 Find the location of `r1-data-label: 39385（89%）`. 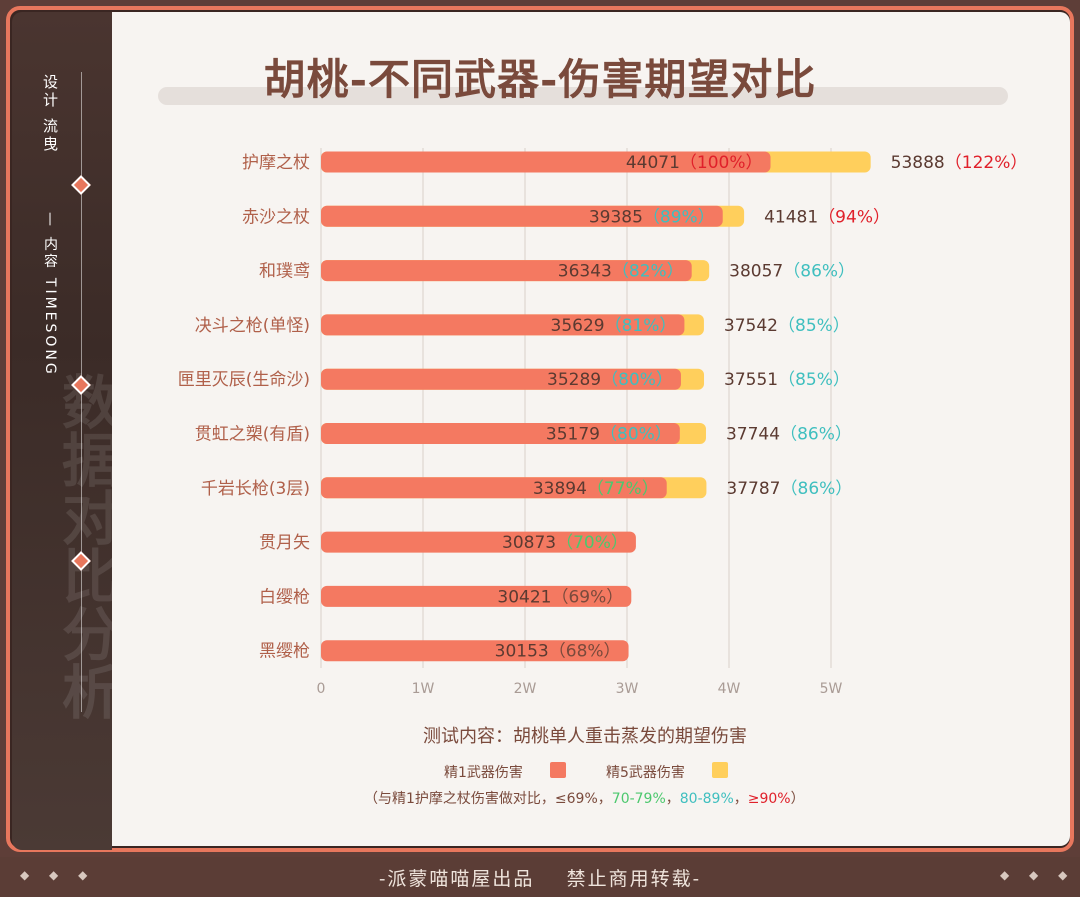

r1-data-label: 39385（89%） is located at coordinates (652, 217).